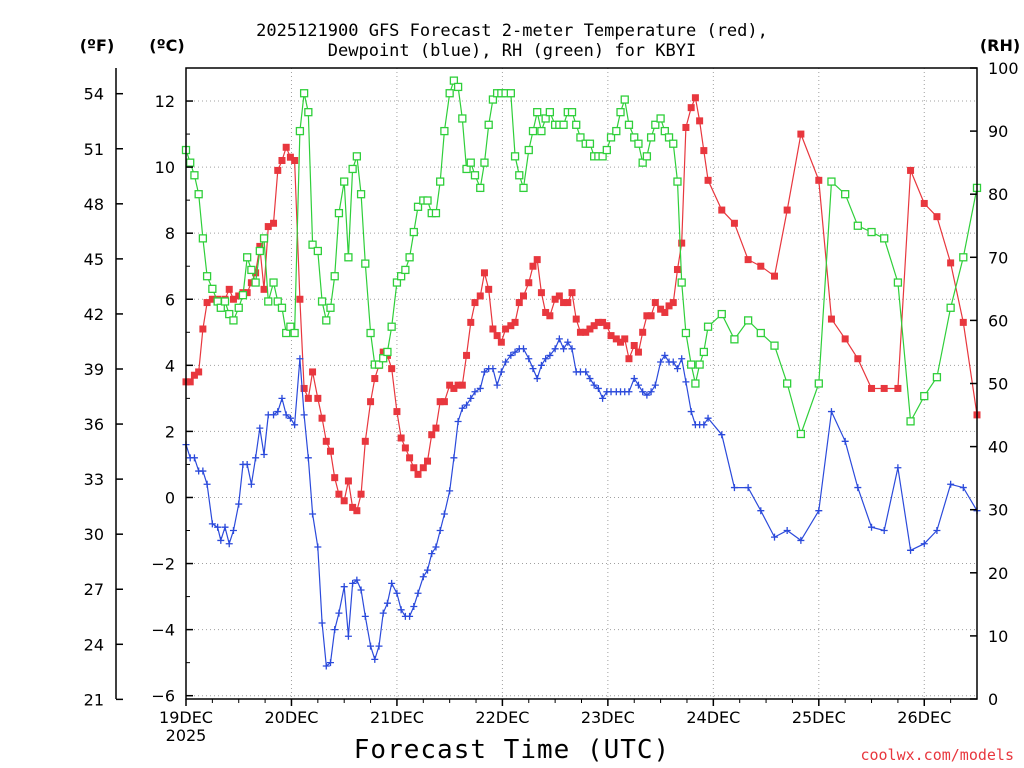 This screenshot has height=768, width=1024. Describe the element at coordinates (94, 94) in the screenshot. I see `fahrenheit-tick-label: 54` at that location.